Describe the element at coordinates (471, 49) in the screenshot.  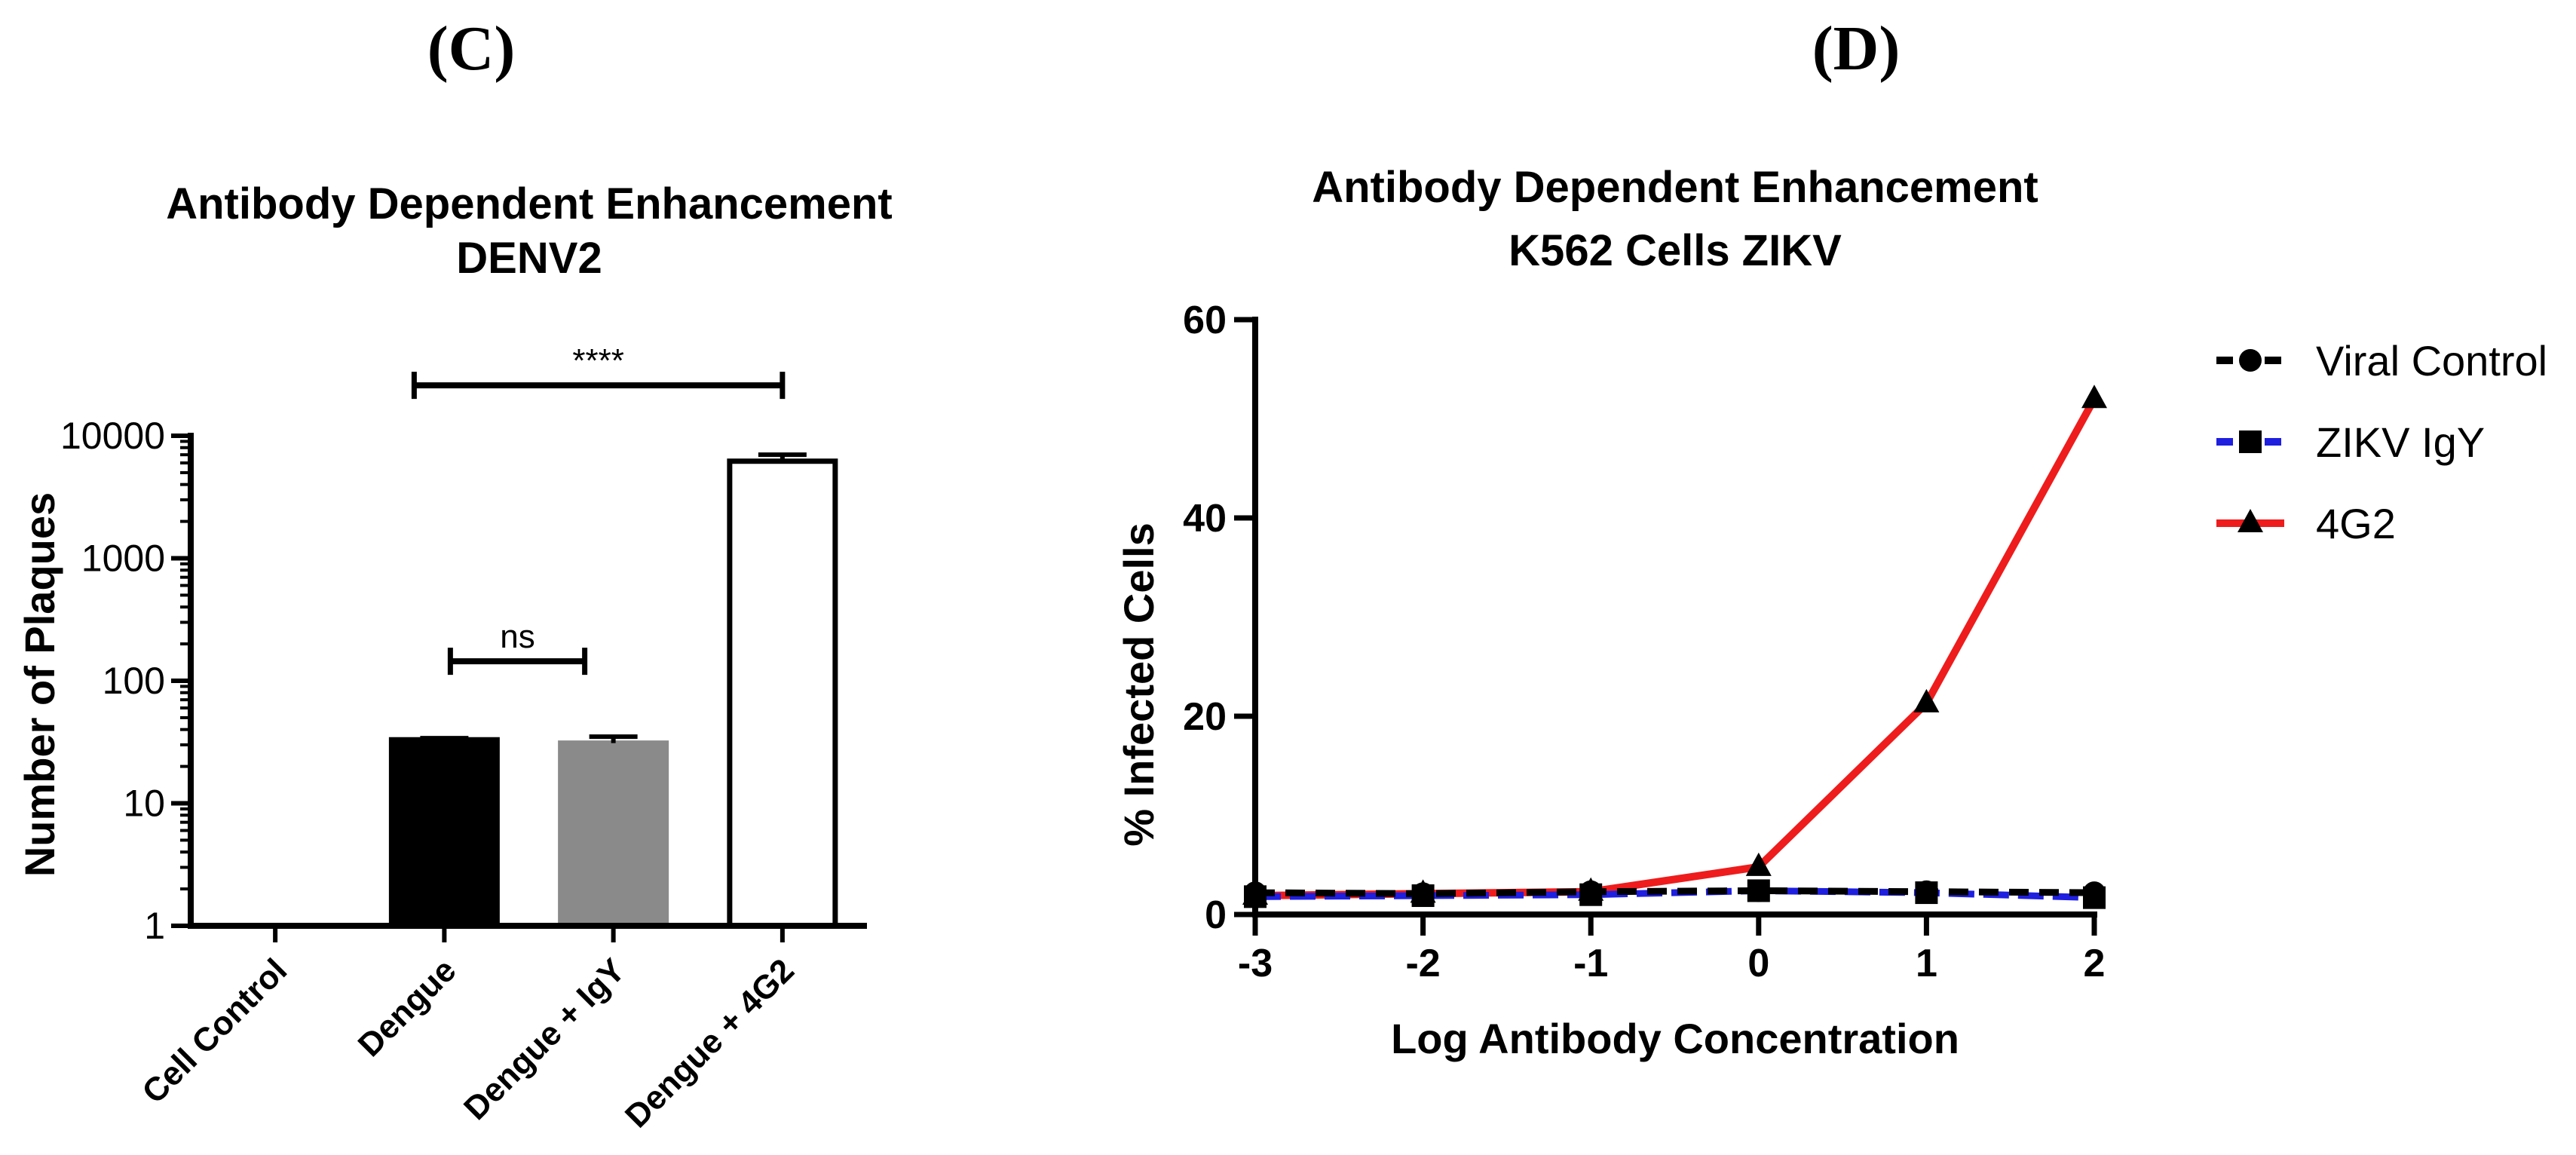
I see `panel-label-c: (C)` at that location.